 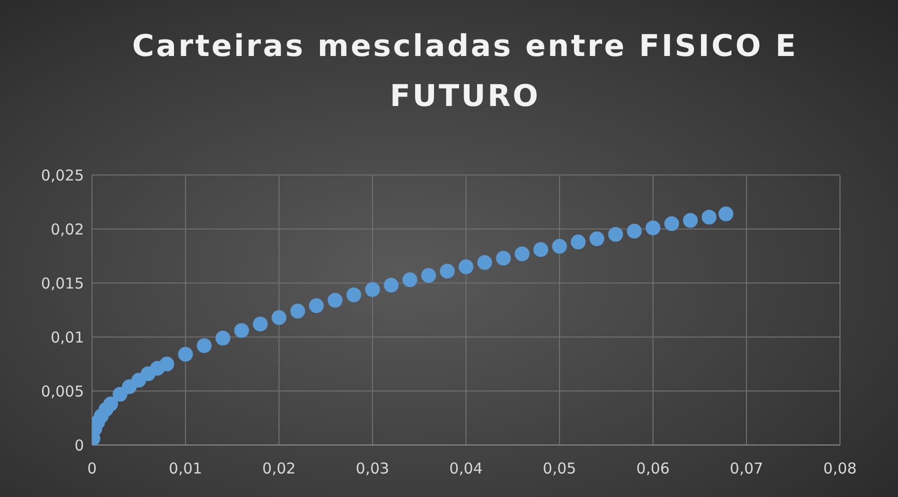 What do you see at coordinates (653, 469) in the screenshot?
I see `x-tick-label: 0,06` at bounding box center [653, 469].